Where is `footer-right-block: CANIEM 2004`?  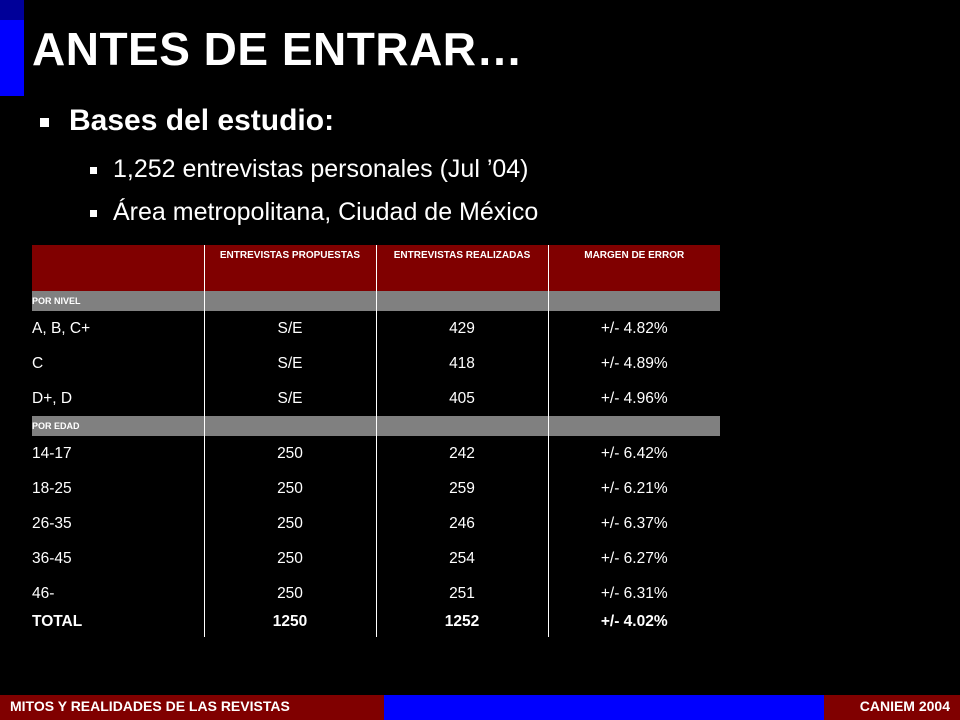
footer-right-block: CANIEM 2004 is located at coordinates (892, 707).